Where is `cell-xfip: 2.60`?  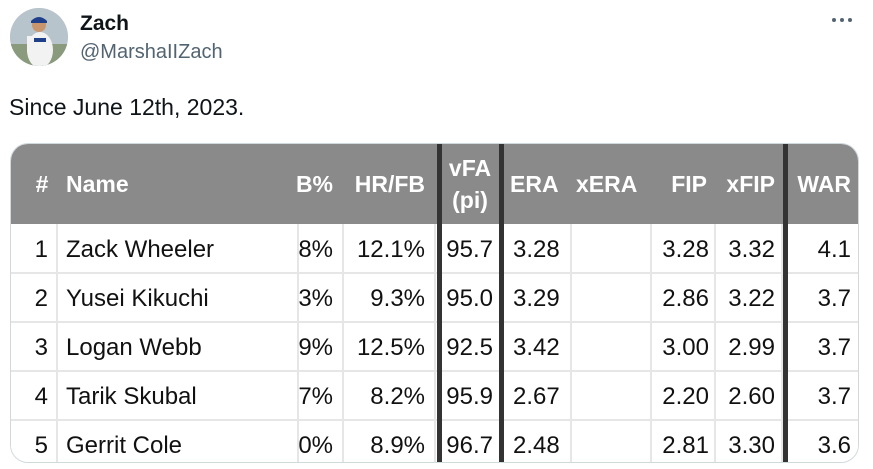 cell-xfip: 2.60 is located at coordinates (751, 396).